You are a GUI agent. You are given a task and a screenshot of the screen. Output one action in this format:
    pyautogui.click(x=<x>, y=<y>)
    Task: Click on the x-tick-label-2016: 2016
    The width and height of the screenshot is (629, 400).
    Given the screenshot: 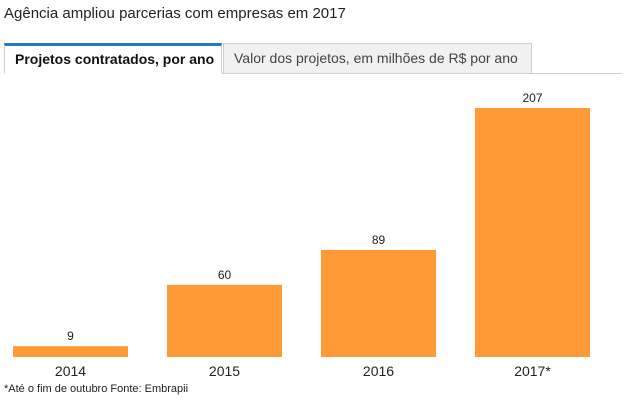 What is the action you would take?
    pyautogui.click(x=378, y=371)
    